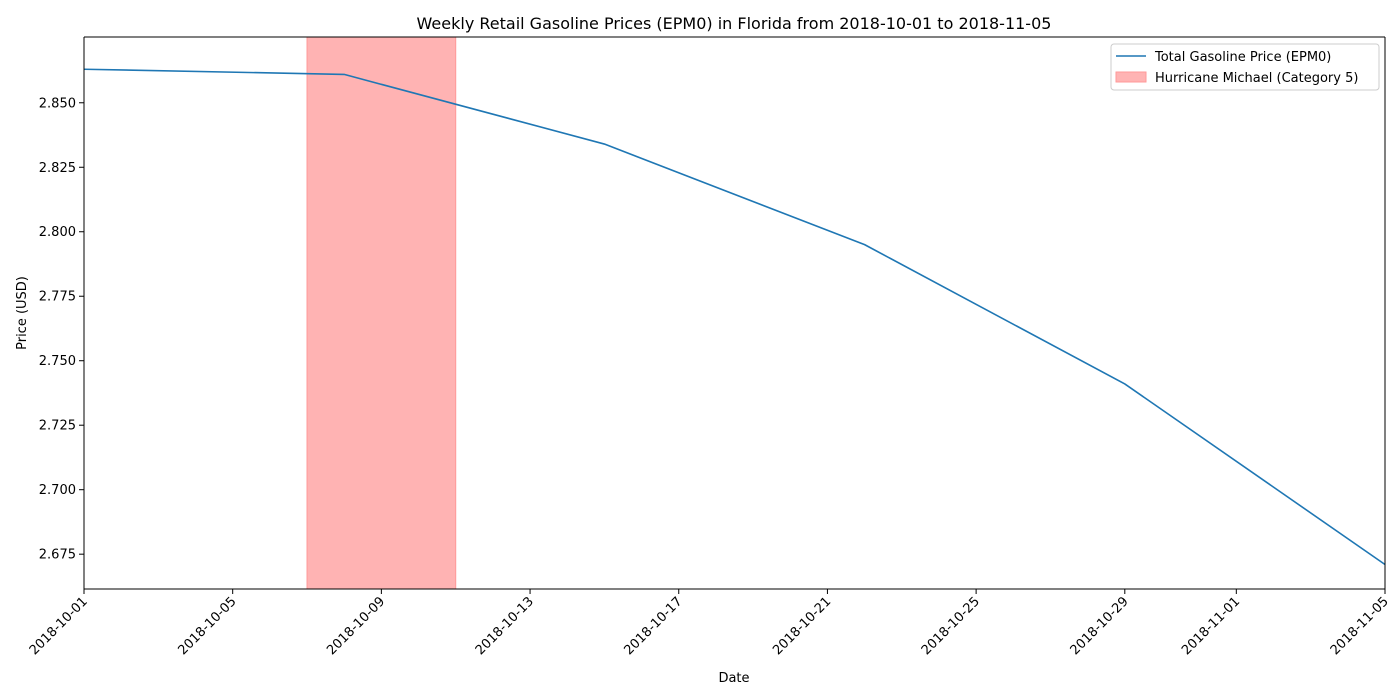  What do you see at coordinates (59, 626) in the screenshot?
I see `x-tick-label: 2018-10-01` at bounding box center [59, 626].